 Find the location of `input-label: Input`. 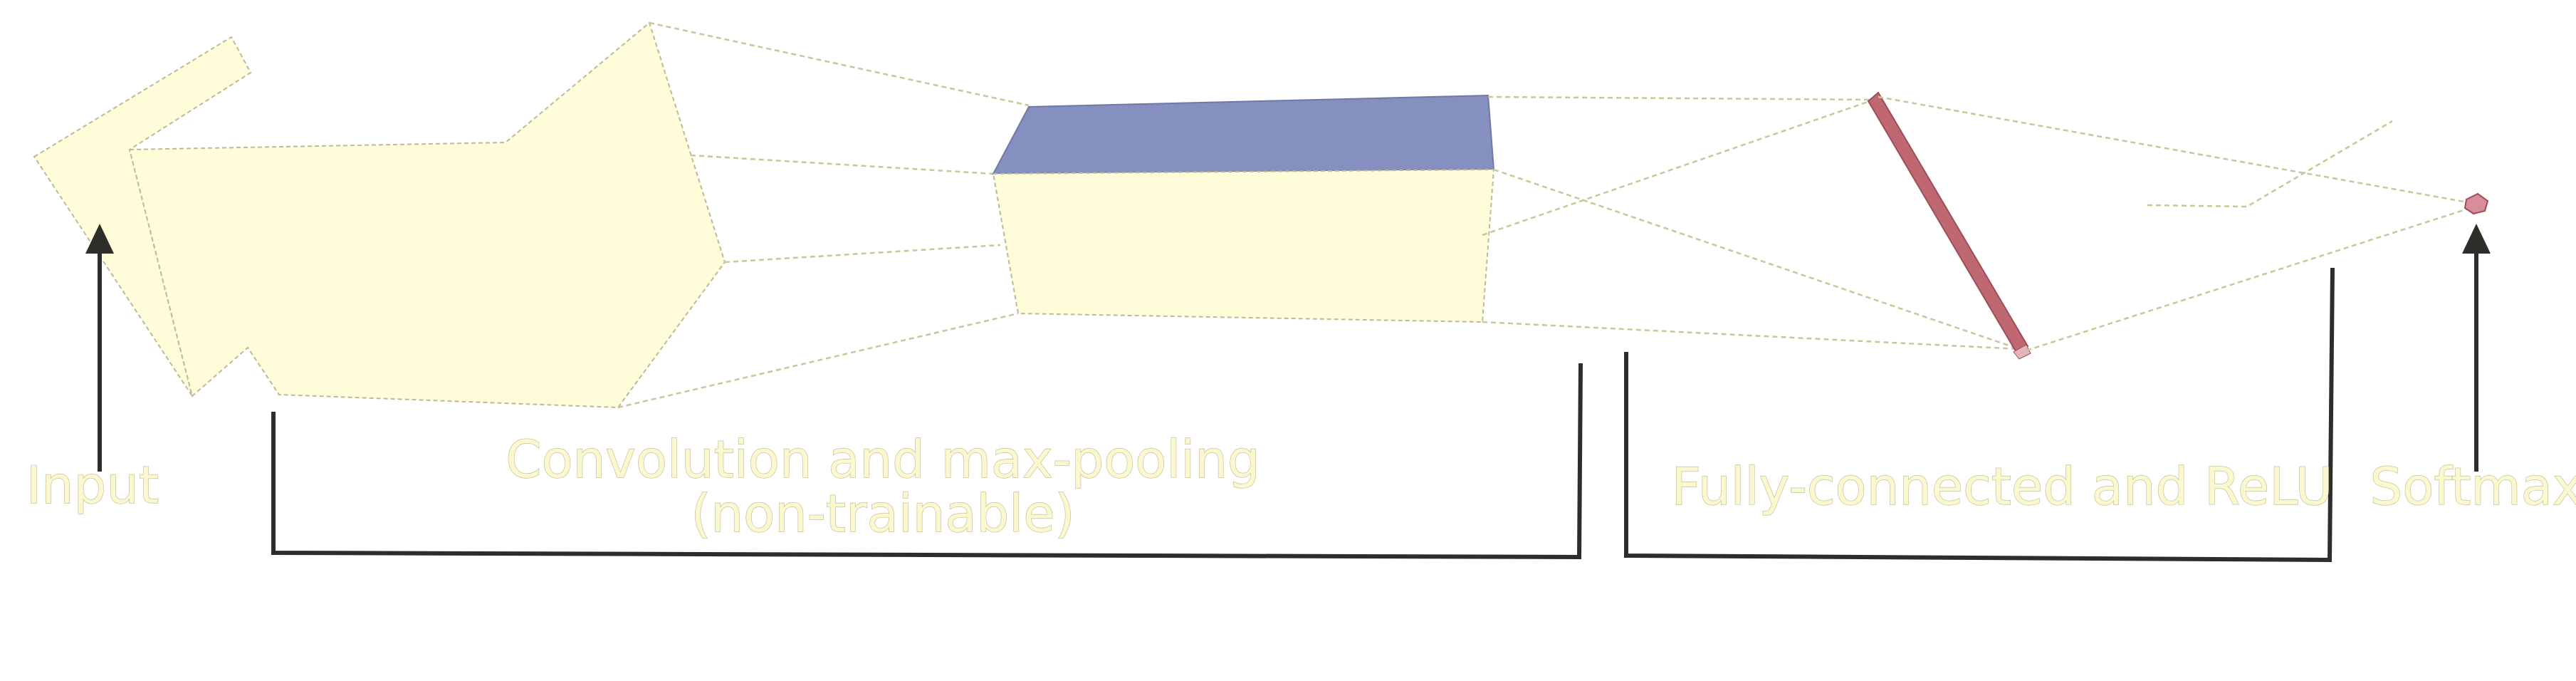

input-label: Input is located at coordinates (92, 485).